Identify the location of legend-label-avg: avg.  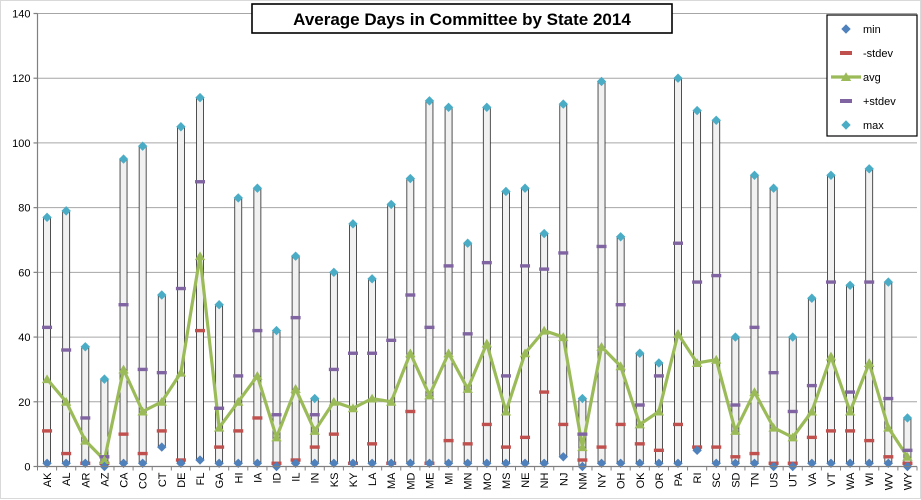
(872, 78).